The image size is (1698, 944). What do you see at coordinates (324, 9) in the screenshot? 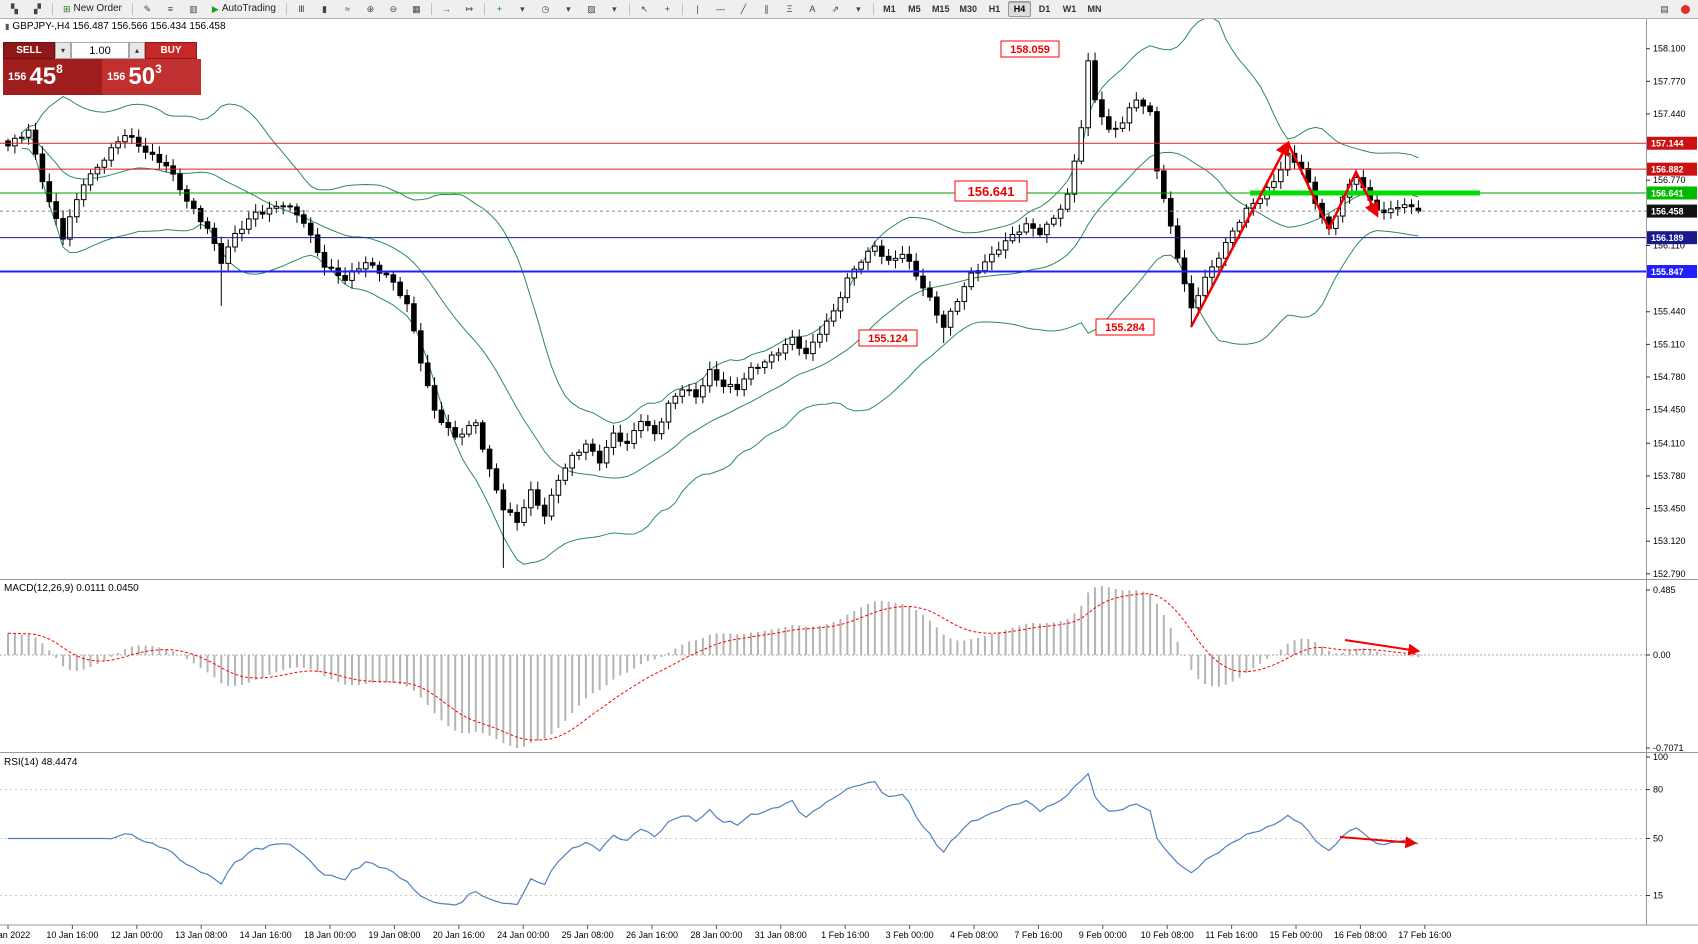
I see `candlestick-chart-icon: ▮` at bounding box center [324, 9].